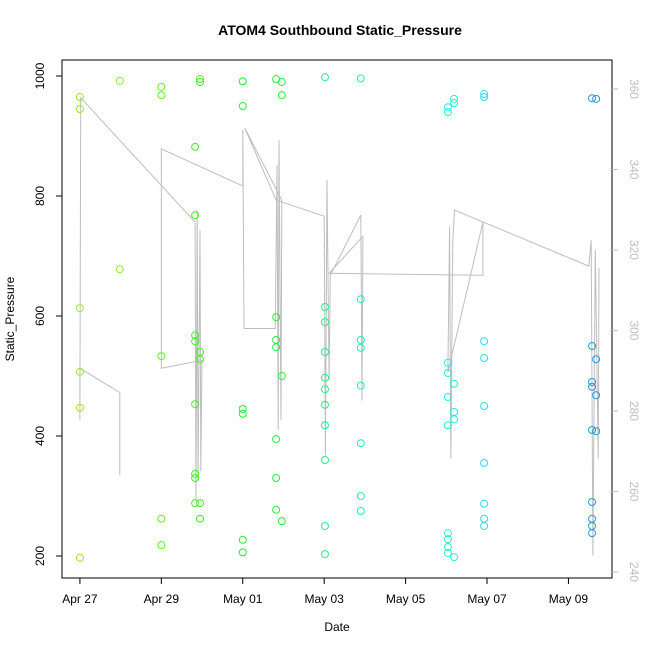  Describe the element at coordinates (40, 556) in the screenshot. I see `y-tick-label: 200` at that location.